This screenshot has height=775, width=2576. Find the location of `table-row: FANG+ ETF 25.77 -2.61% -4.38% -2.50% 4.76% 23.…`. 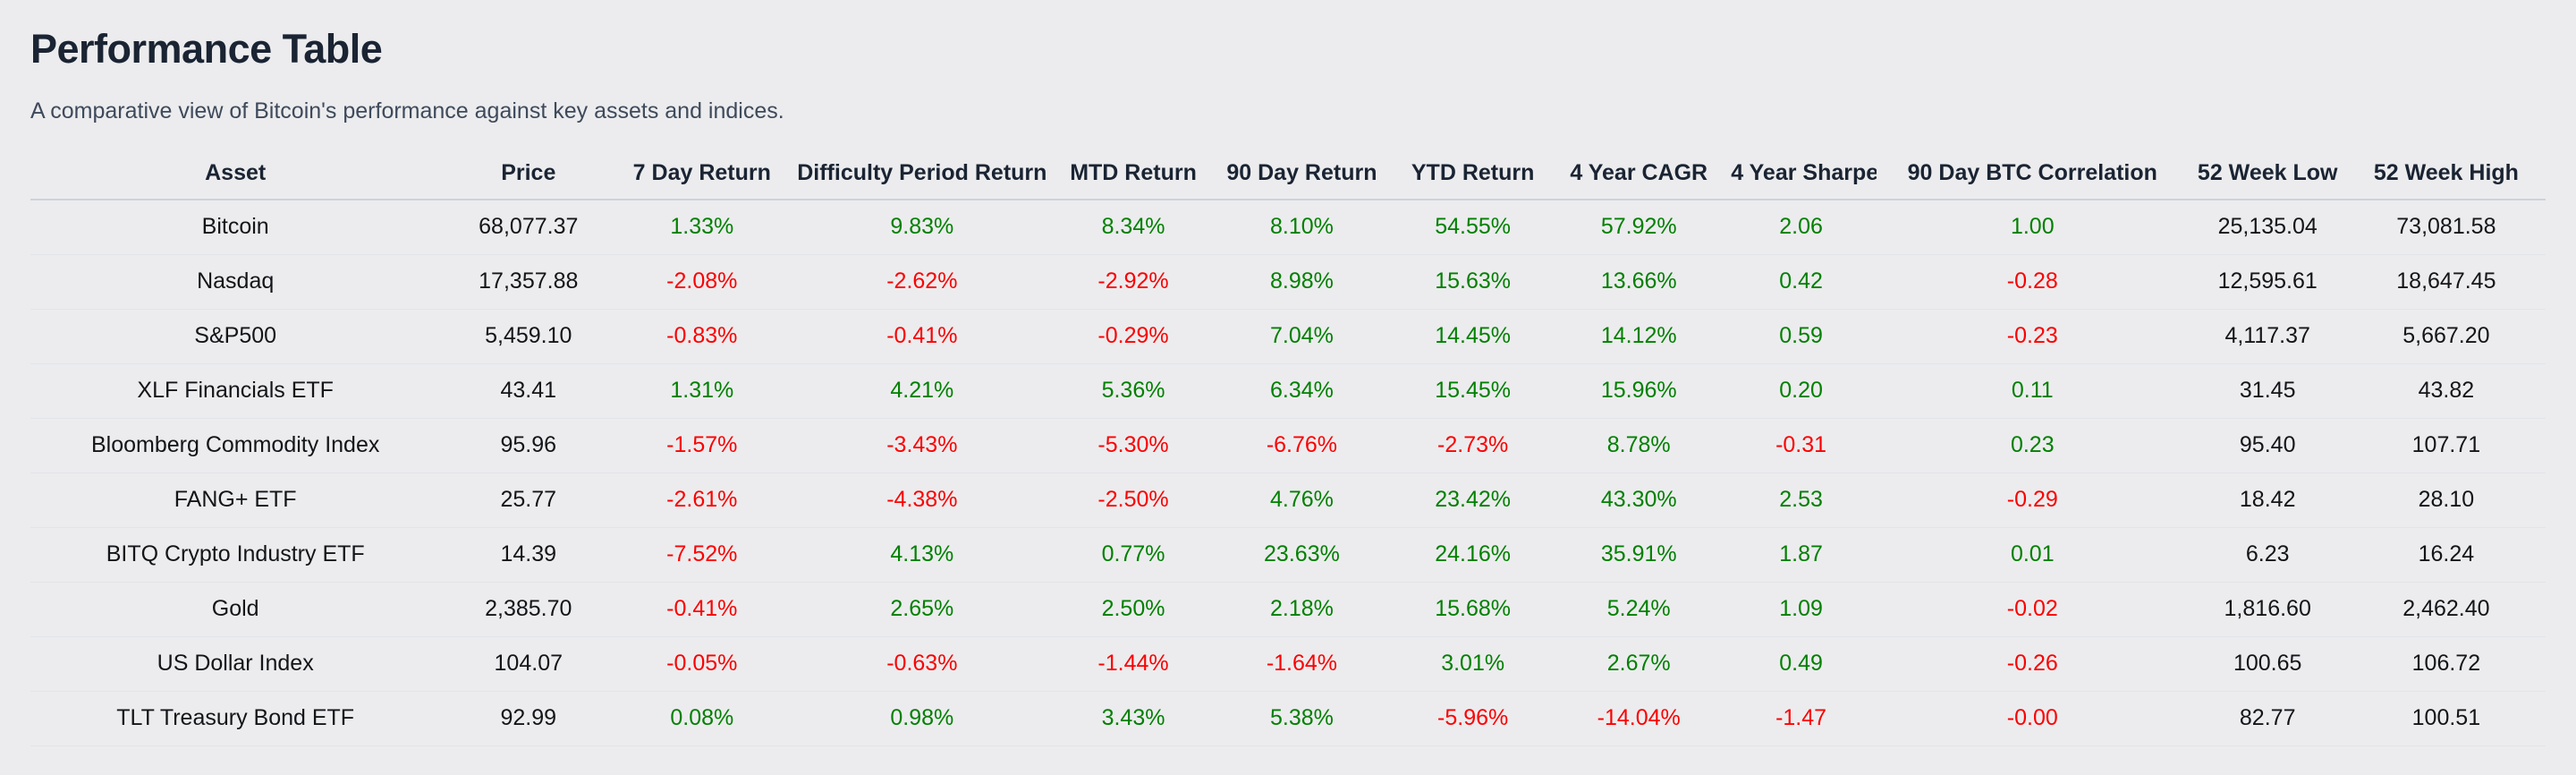

table-row: FANG+ ETF 25.77 -2.61% -4.38% -2.50% 4.76% 23.… is located at coordinates (1288, 500).